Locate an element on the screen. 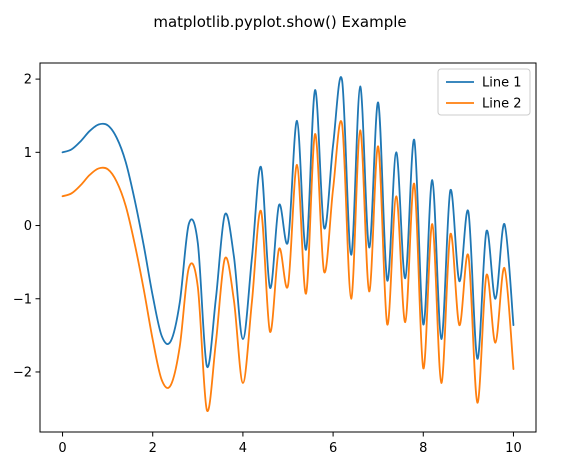 This screenshot has height=466, width=561. x-tick-label: 0 is located at coordinates (62, 448).